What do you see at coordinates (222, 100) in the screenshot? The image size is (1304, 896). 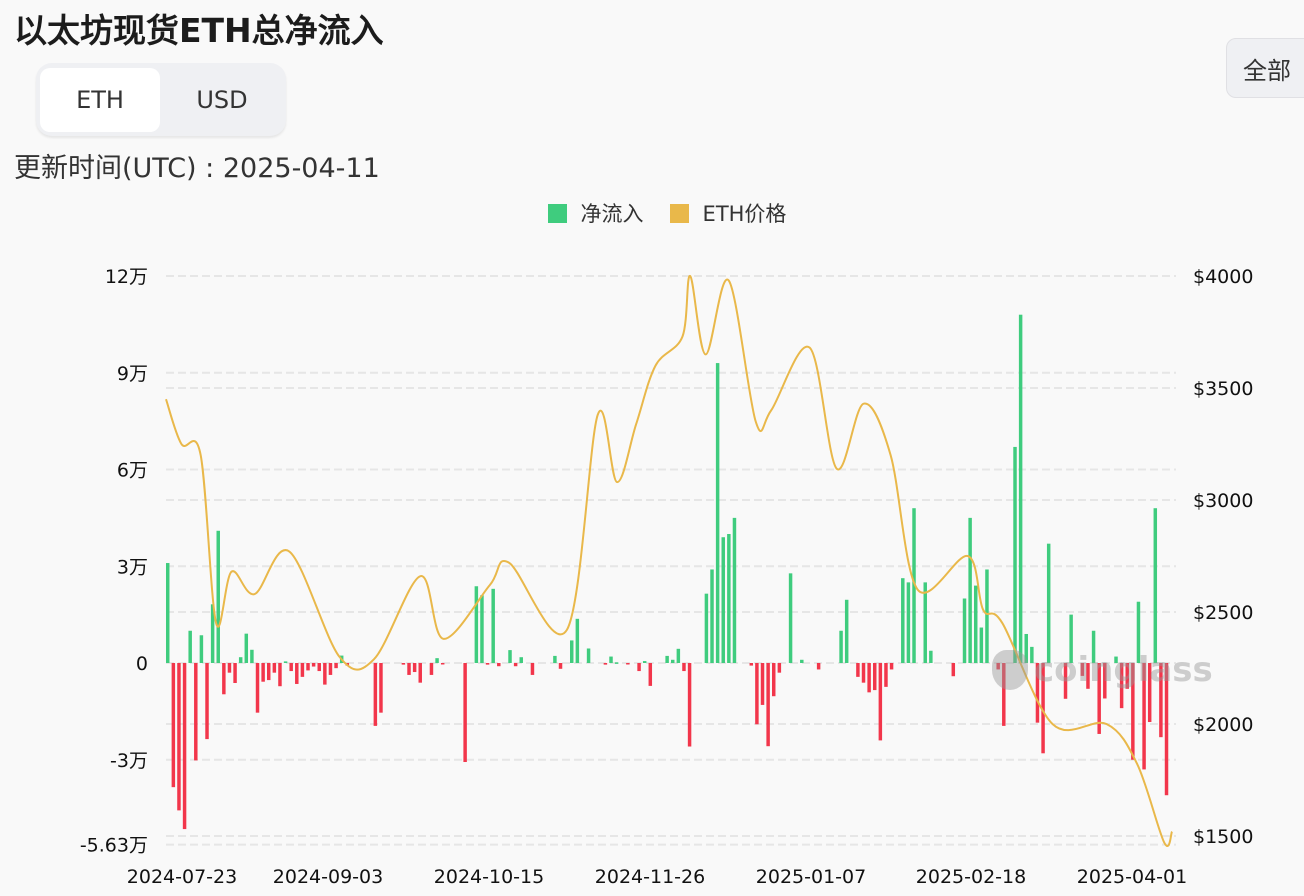 I see `unit-option-usd: USD` at bounding box center [222, 100].